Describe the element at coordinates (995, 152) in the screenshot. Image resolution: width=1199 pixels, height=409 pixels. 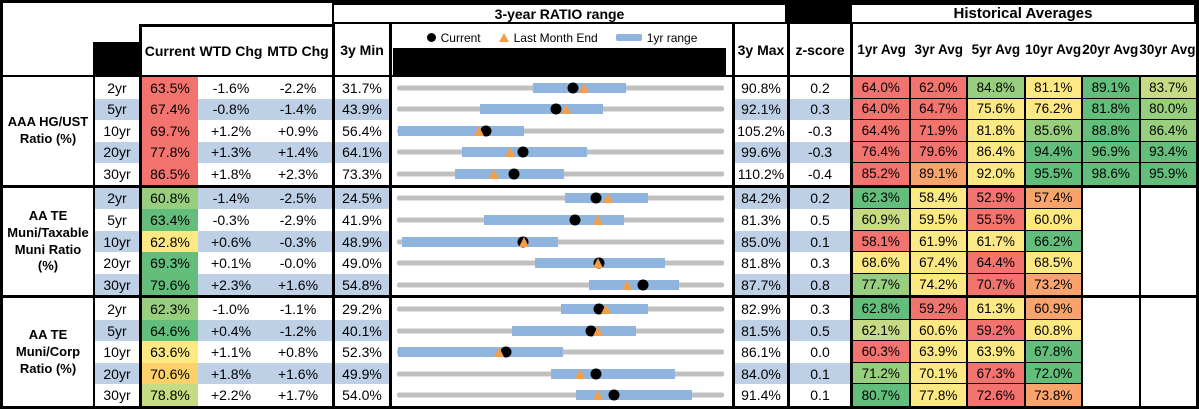
I see `historical-avg-cell: 86.4%` at that location.